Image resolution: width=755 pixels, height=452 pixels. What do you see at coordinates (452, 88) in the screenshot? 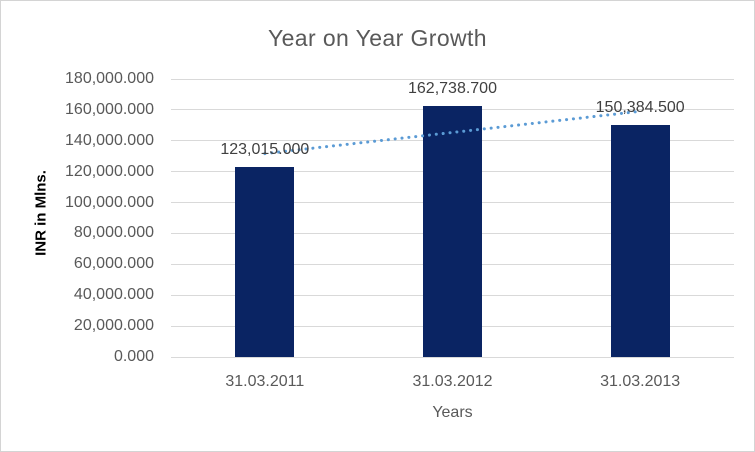
I see `bar-data-label: 162,738.700` at bounding box center [452, 88].